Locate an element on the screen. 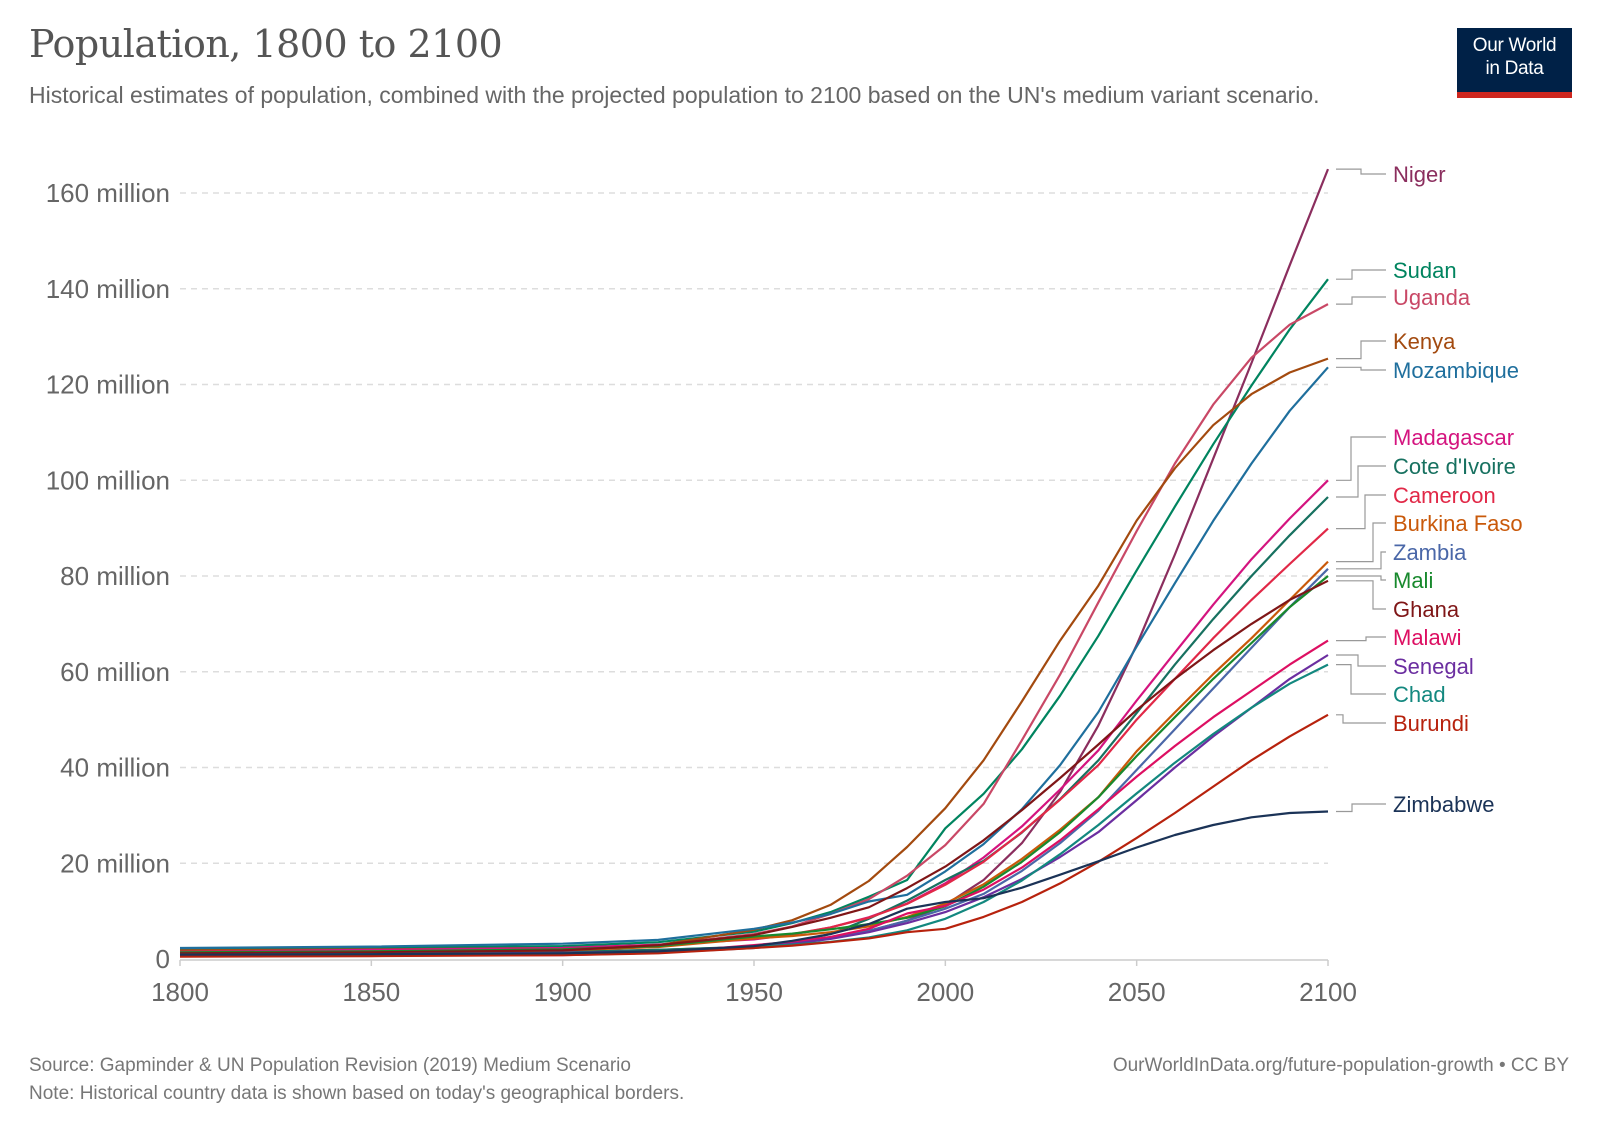  x-axis: 1800 1850 1900 1950 2000 2050 2100 is located at coordinates (754, 983).